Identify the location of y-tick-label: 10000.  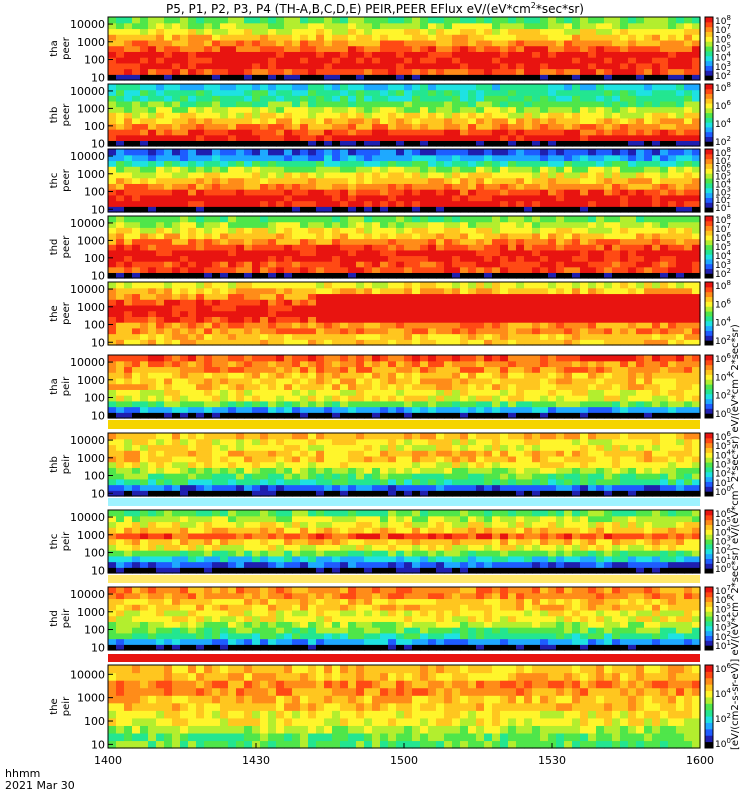
(87, 24).